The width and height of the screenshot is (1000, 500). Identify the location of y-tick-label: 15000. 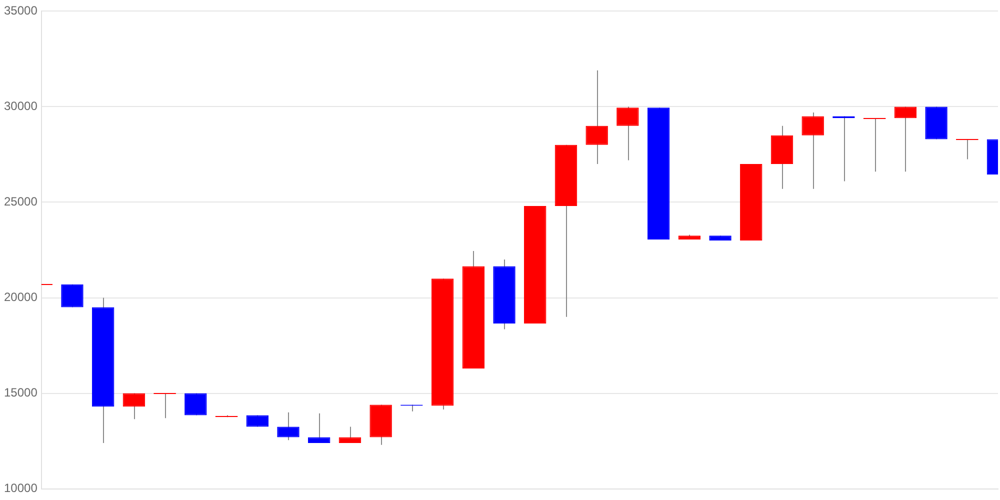
(21, 393).